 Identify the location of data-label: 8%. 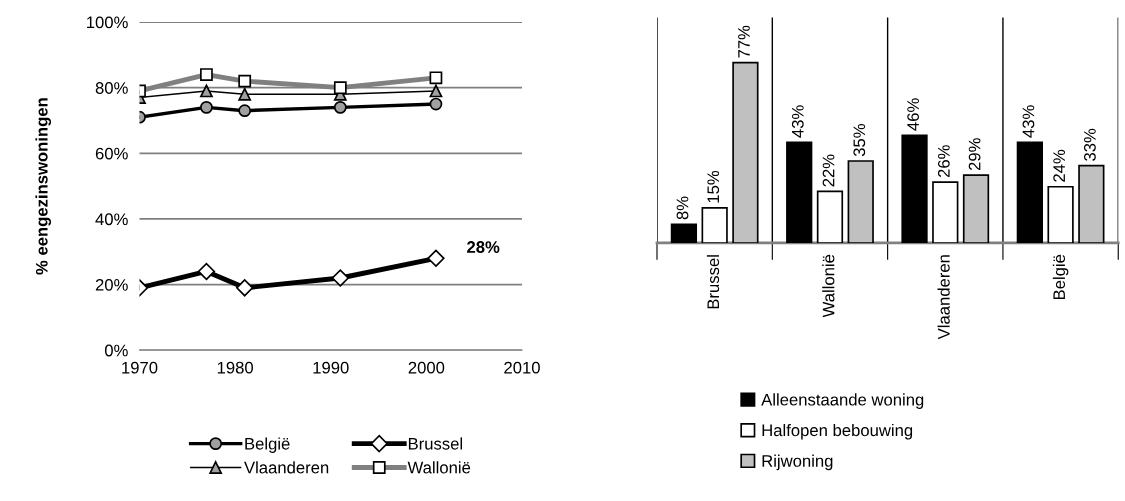
(682, 208).